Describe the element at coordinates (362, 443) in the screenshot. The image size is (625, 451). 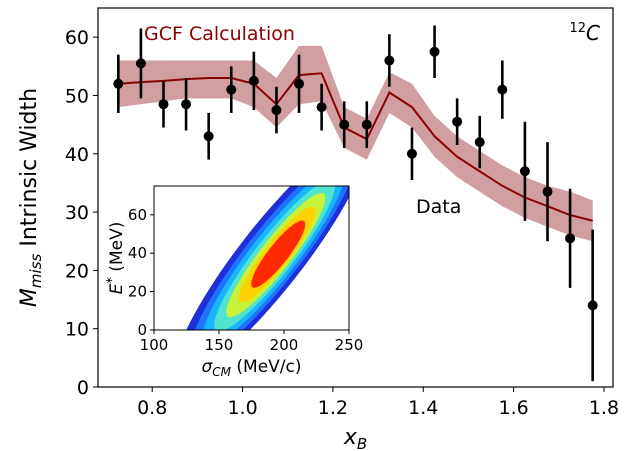
I see `x-axis-label-sub: B` at that location.